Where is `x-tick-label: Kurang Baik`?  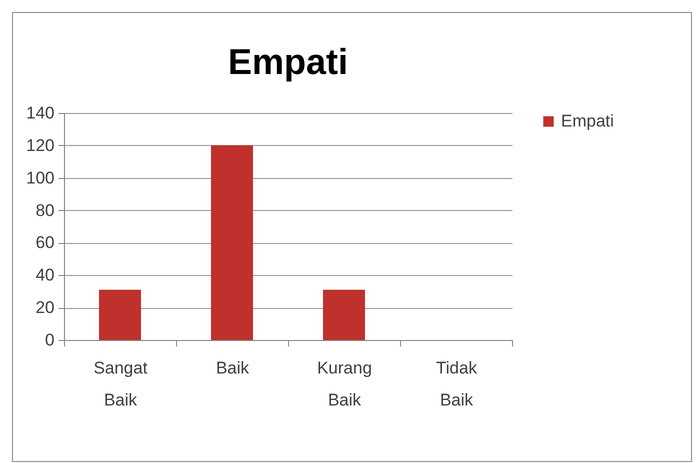 x-tick-label: Kurang Baik is located at coordinates (344, 384).